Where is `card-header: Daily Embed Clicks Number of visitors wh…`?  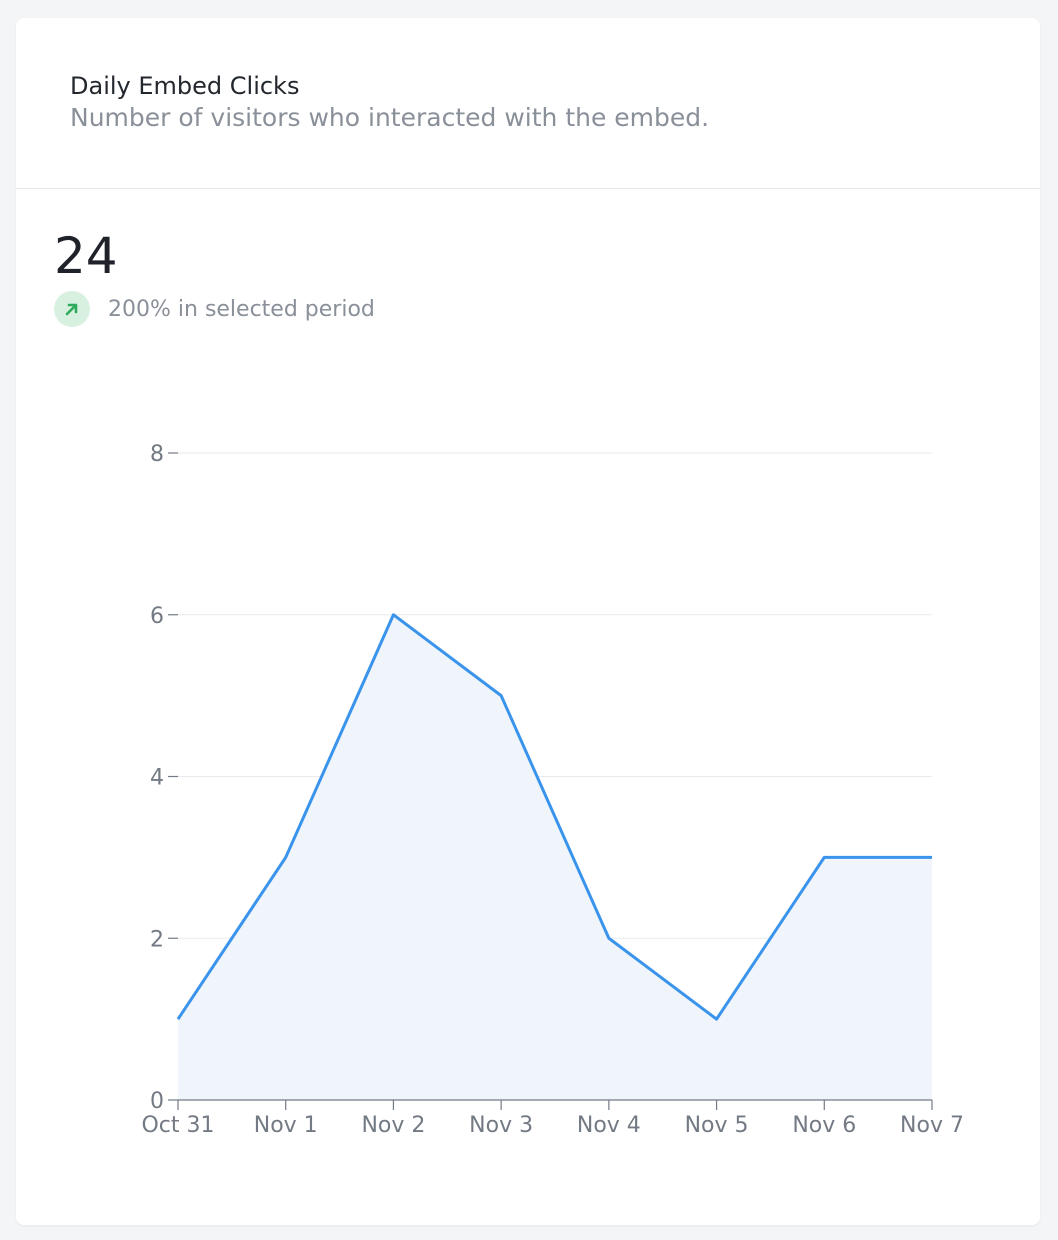
card-header: Daily Embed Clicks Number of visitors wh… is located at coordinates (528, 103).